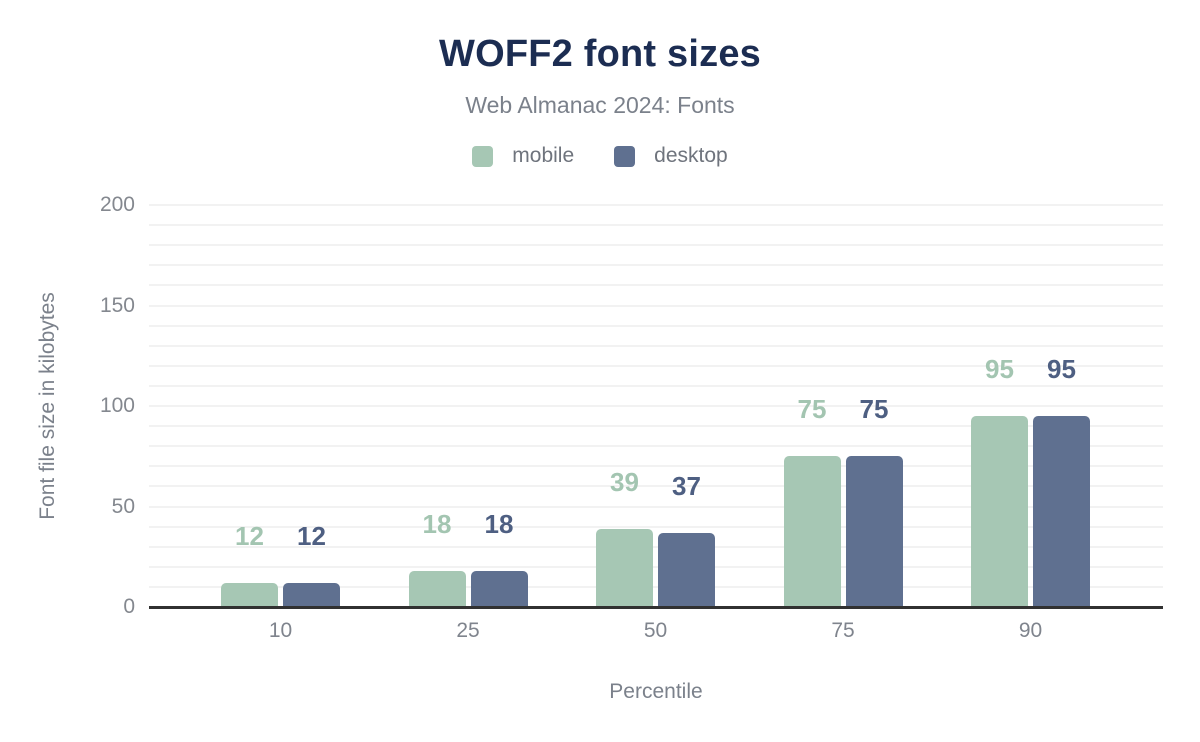 The width and height of the screenshot is (1200, 742). What do you see at coordinates (123, 506) in the screenshot?
I see `y-axis-tick-label: 50` at bounding box center [123, 506].